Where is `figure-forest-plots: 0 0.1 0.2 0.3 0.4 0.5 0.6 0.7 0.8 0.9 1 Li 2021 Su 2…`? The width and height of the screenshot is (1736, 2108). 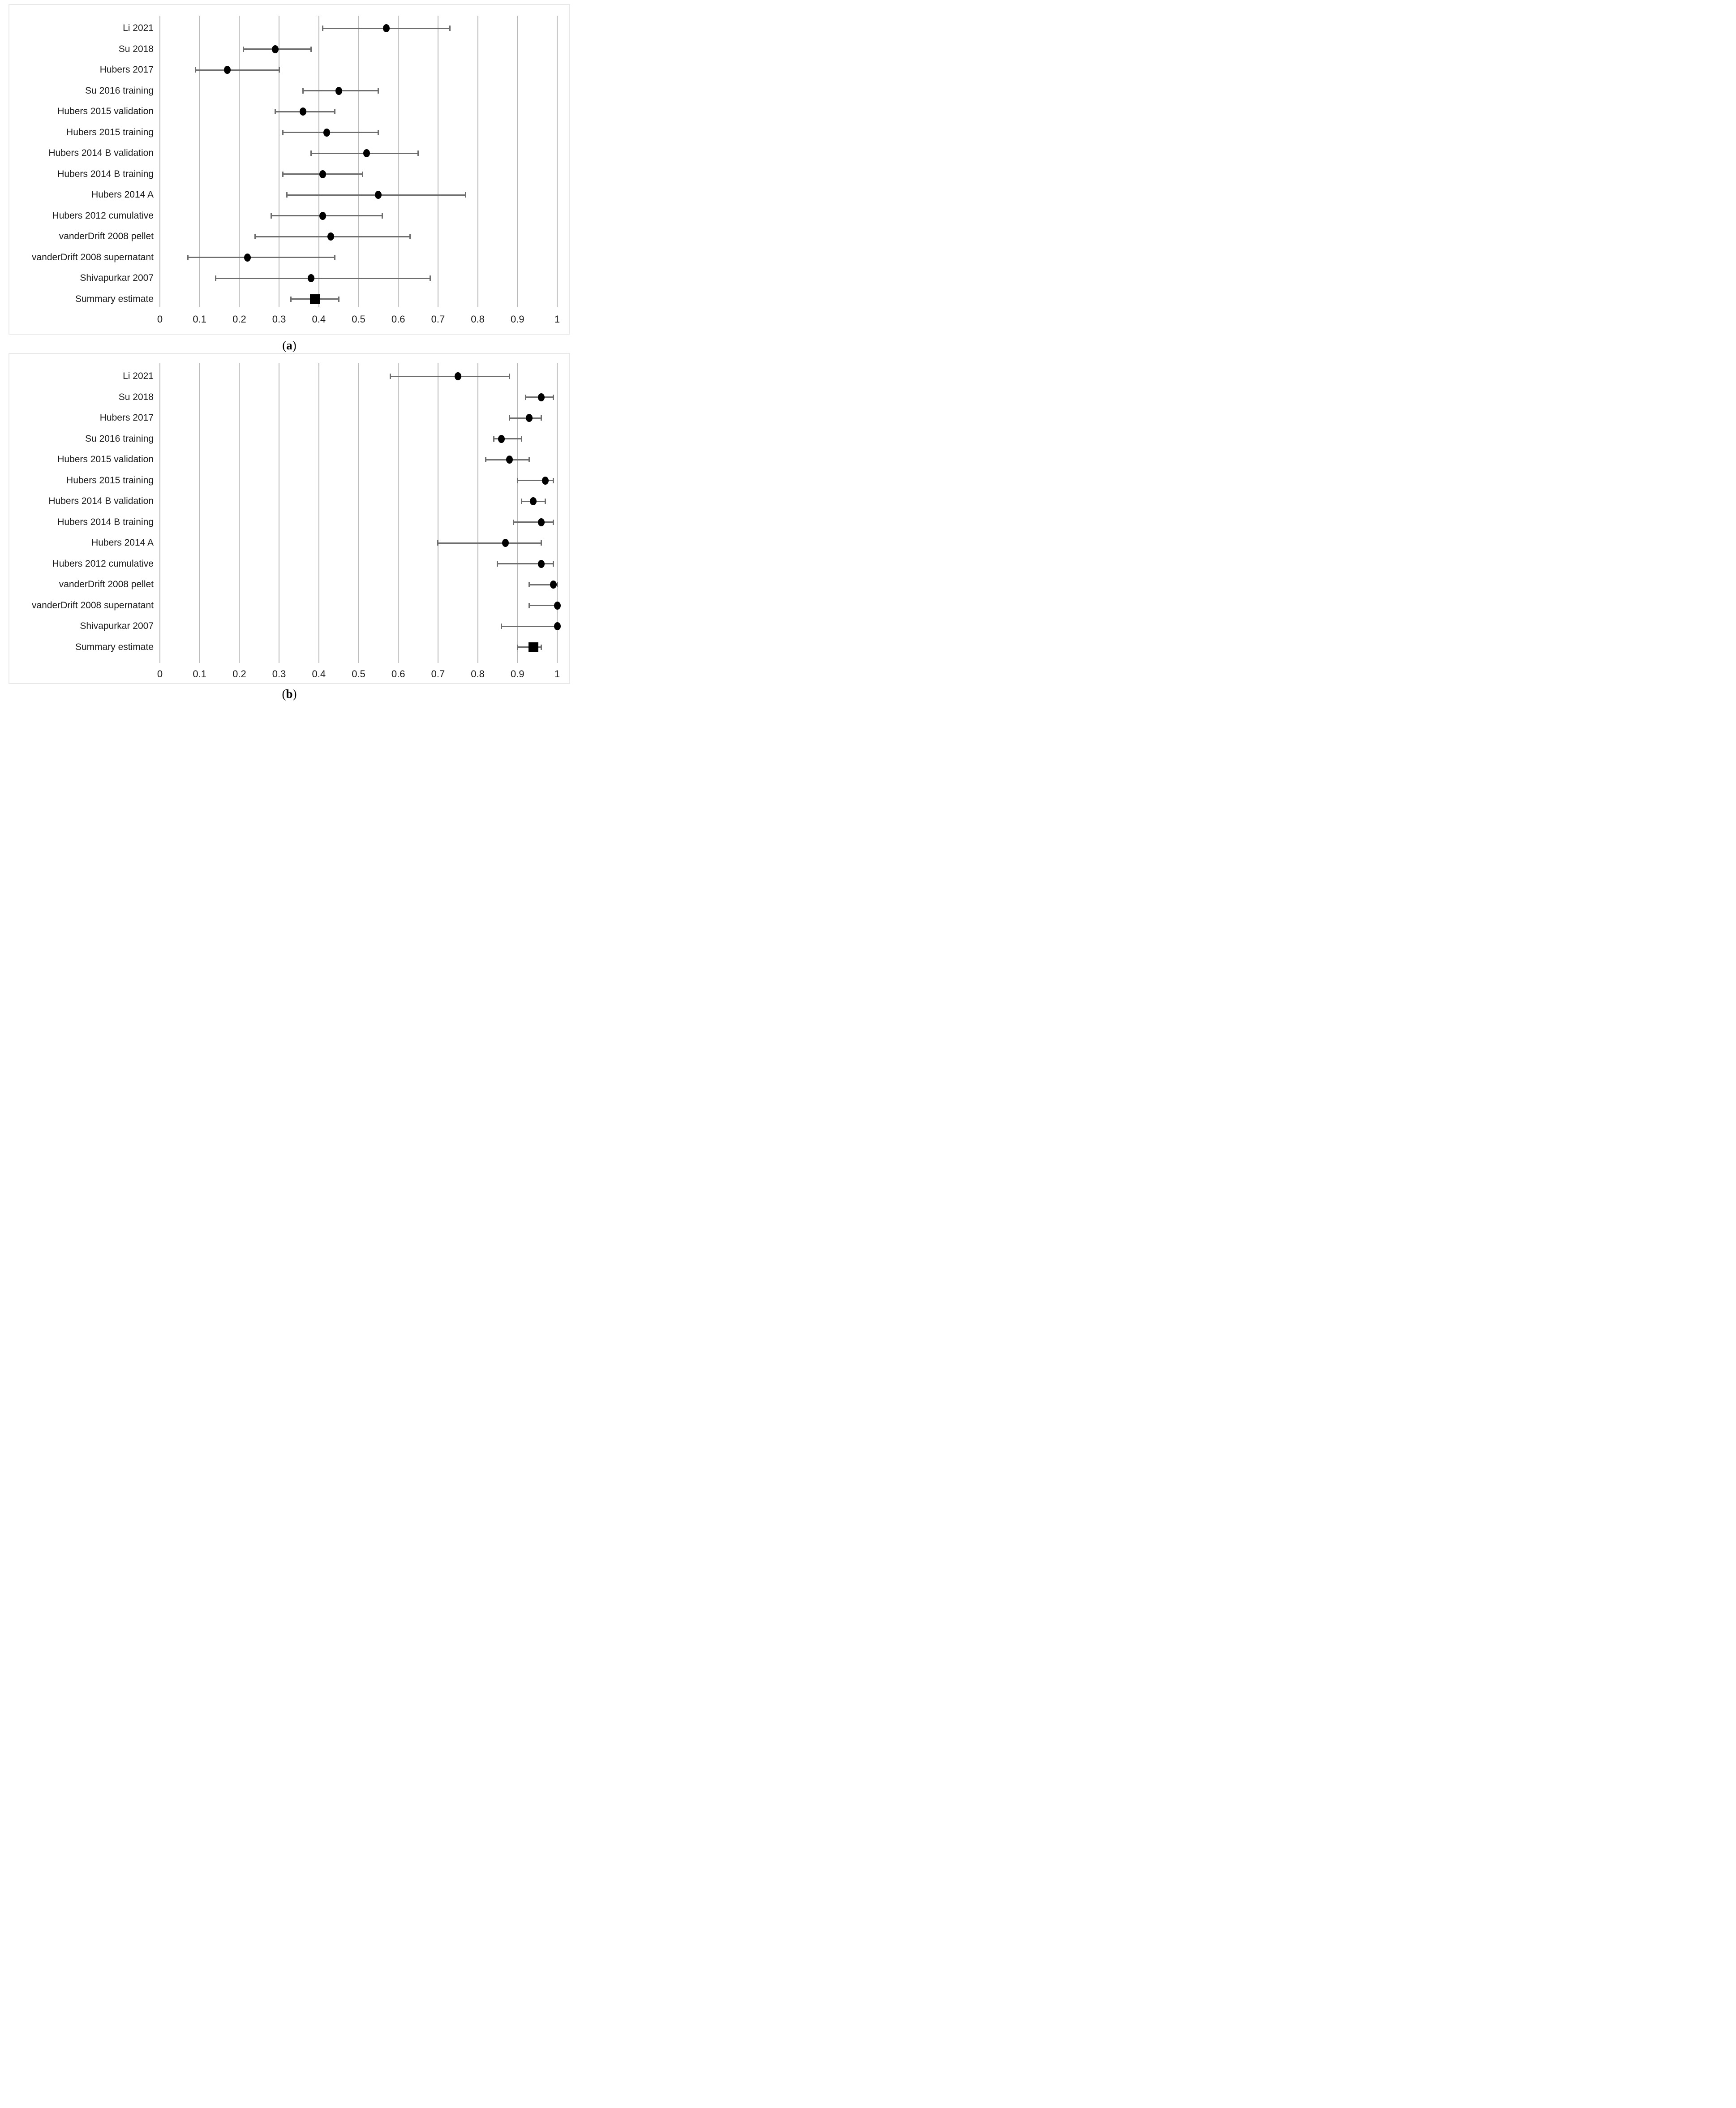 figure-forest-plots: 0 0.1 0.2 0.3 0.4 0.5 0.6 0.7 0.8 0.9 1 Li 2021 Su 2… is located at coordinates (290, 351).